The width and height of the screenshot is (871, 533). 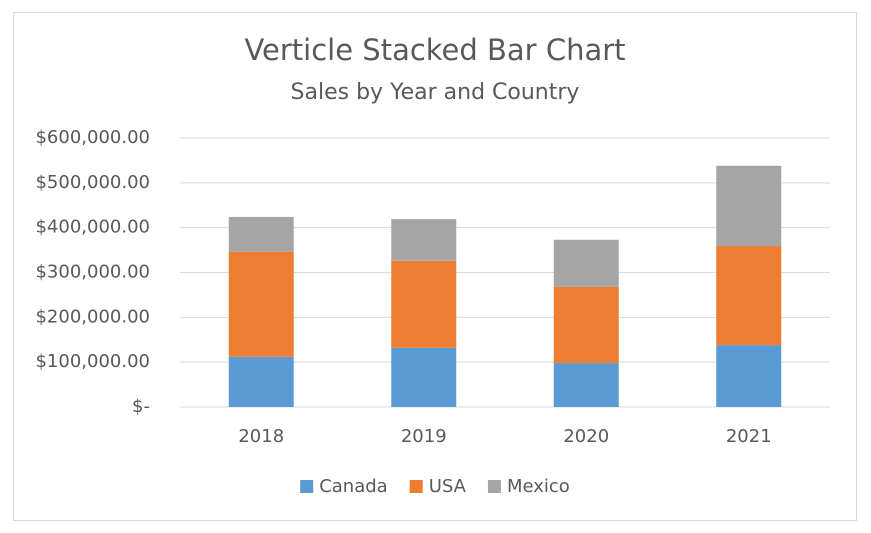 What do you see at coordinates (749, 436) in the screenshot?
I see `x-tick-label: 2021` at bounding box center [749, 436].